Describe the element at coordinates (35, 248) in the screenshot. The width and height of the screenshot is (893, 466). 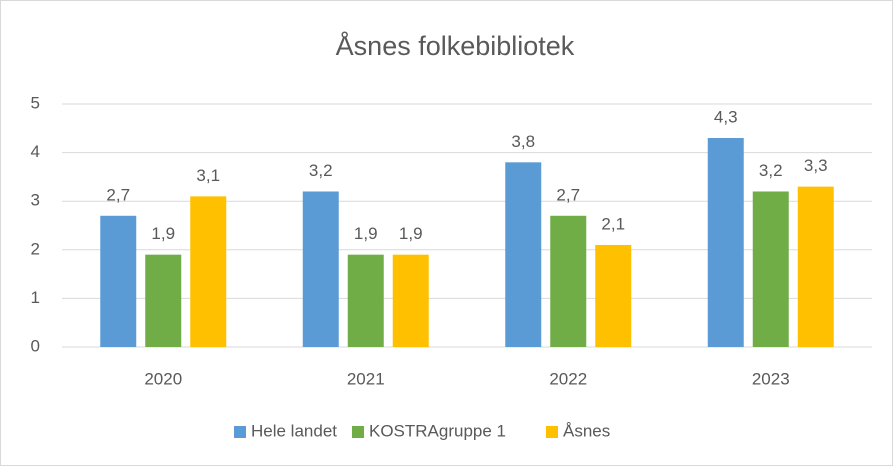
I see `y-tick-label: 2` at that location.